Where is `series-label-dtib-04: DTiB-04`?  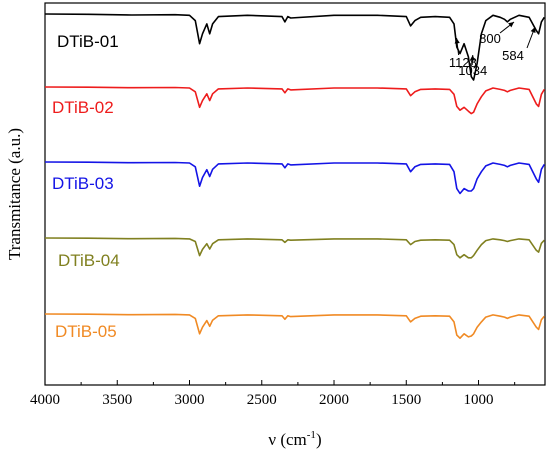 series-label-dtib-04: DTiB-04 is located at coordinates (89, 260).